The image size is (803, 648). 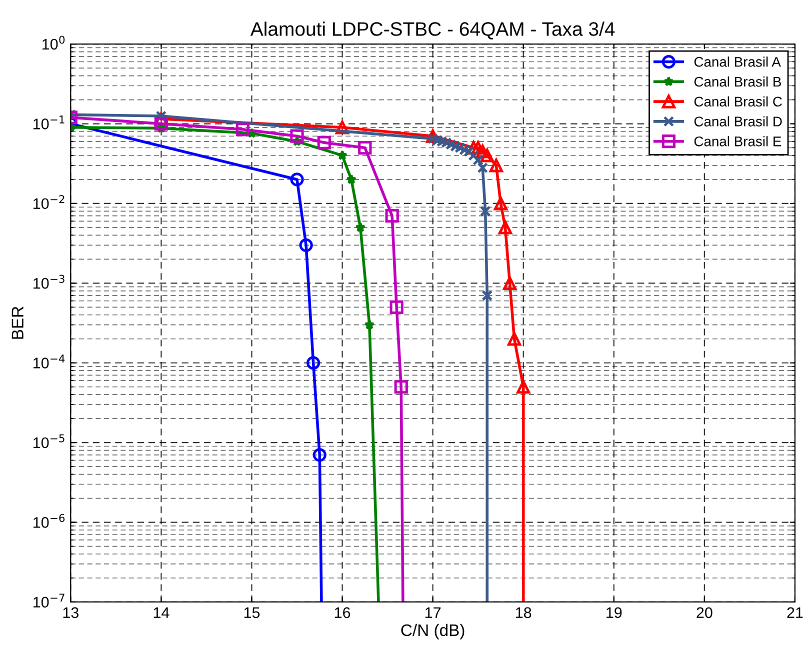 What do you see at coordinates (49, 361) in the screenshot?
I see `y-tick-label: 10$^{−4}$` at bounding box center [49, 361].